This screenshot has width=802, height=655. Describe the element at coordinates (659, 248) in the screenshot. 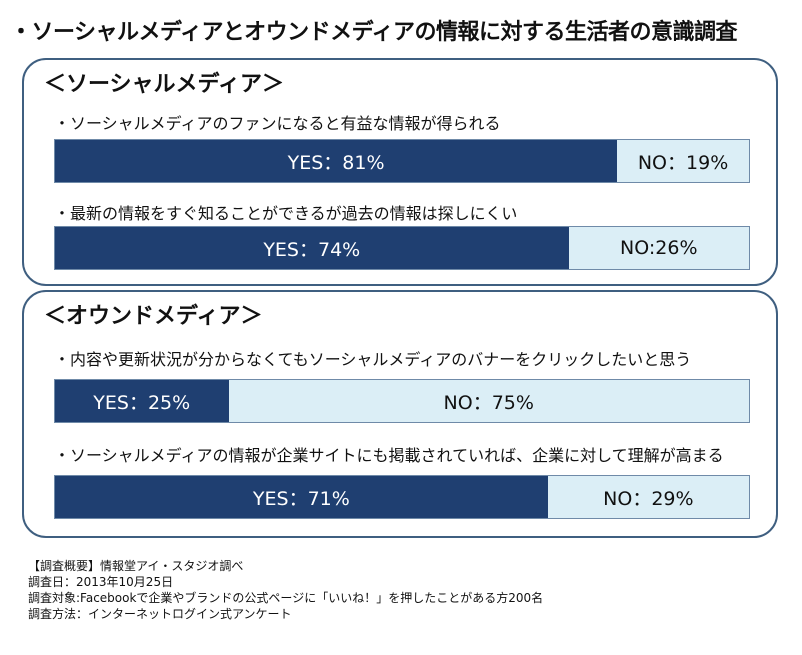

I see `social-no-label-2: NO:26%` at that location.